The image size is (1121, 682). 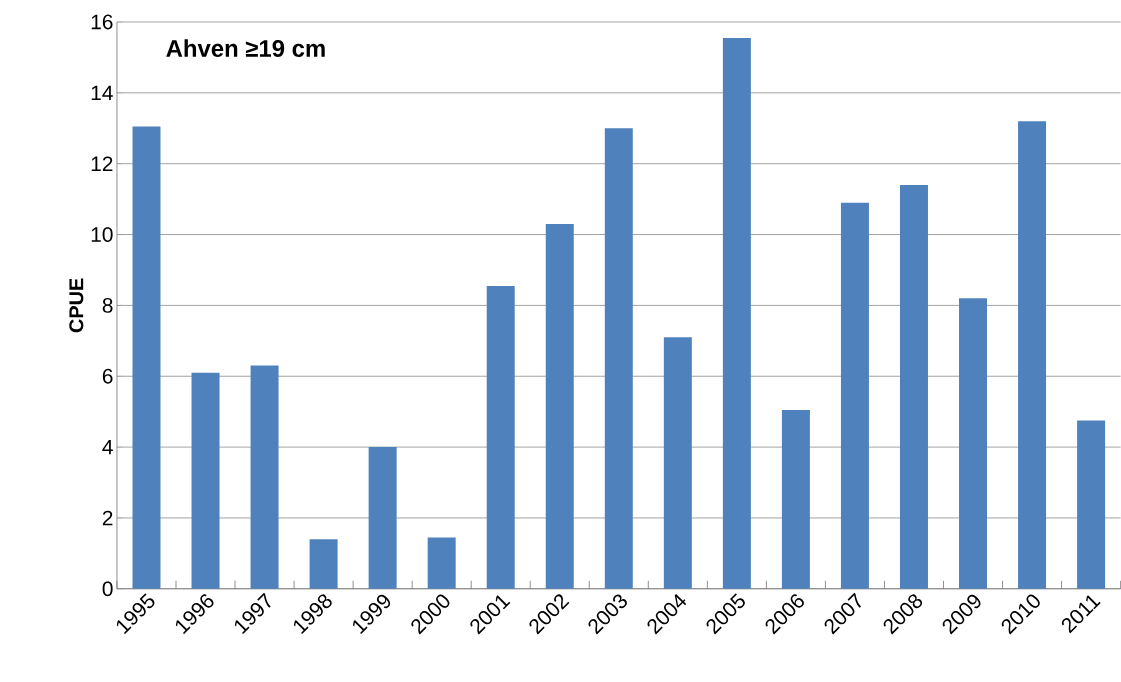 What do you see at coordinates (107, 376) in the screenshot?
I see `y-tick-label: 6` at bounding box center [107, 376].